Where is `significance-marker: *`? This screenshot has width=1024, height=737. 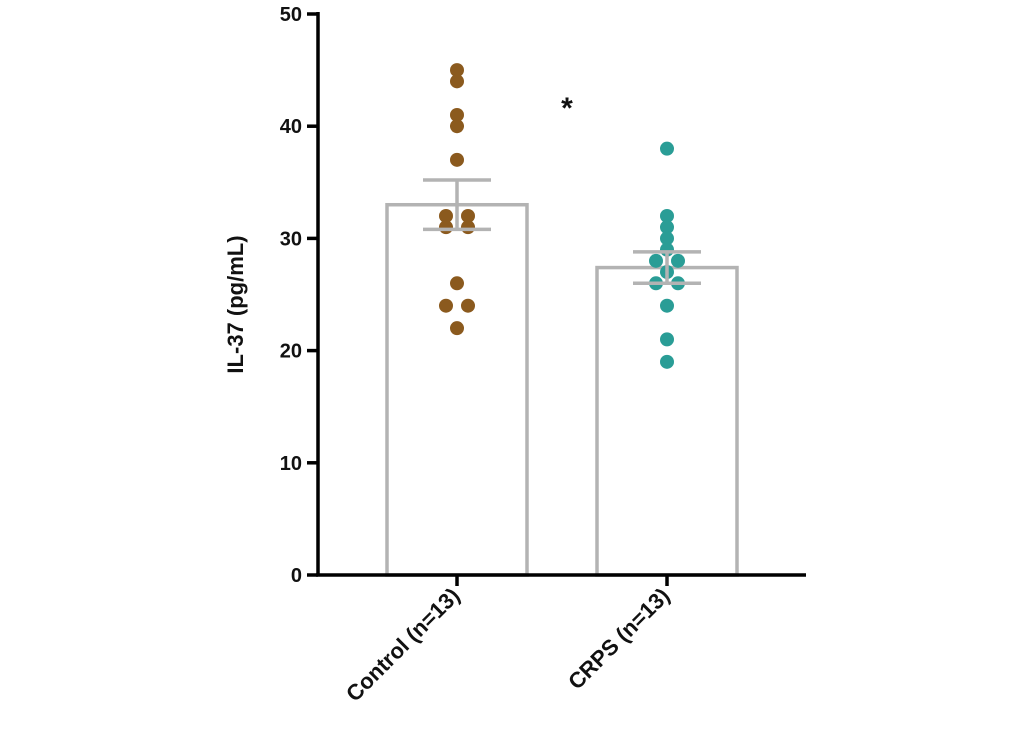
significance-marker: * is located at coordinates (567, 108).